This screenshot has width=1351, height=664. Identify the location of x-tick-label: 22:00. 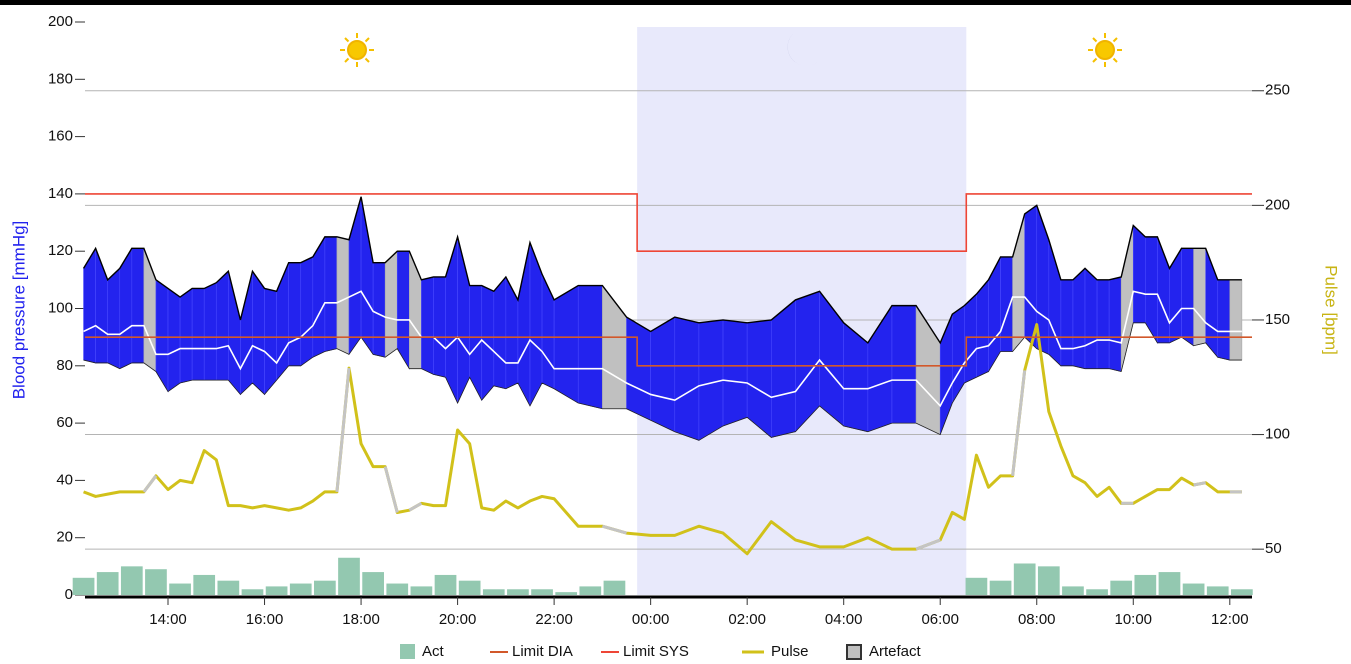
(554, 619).